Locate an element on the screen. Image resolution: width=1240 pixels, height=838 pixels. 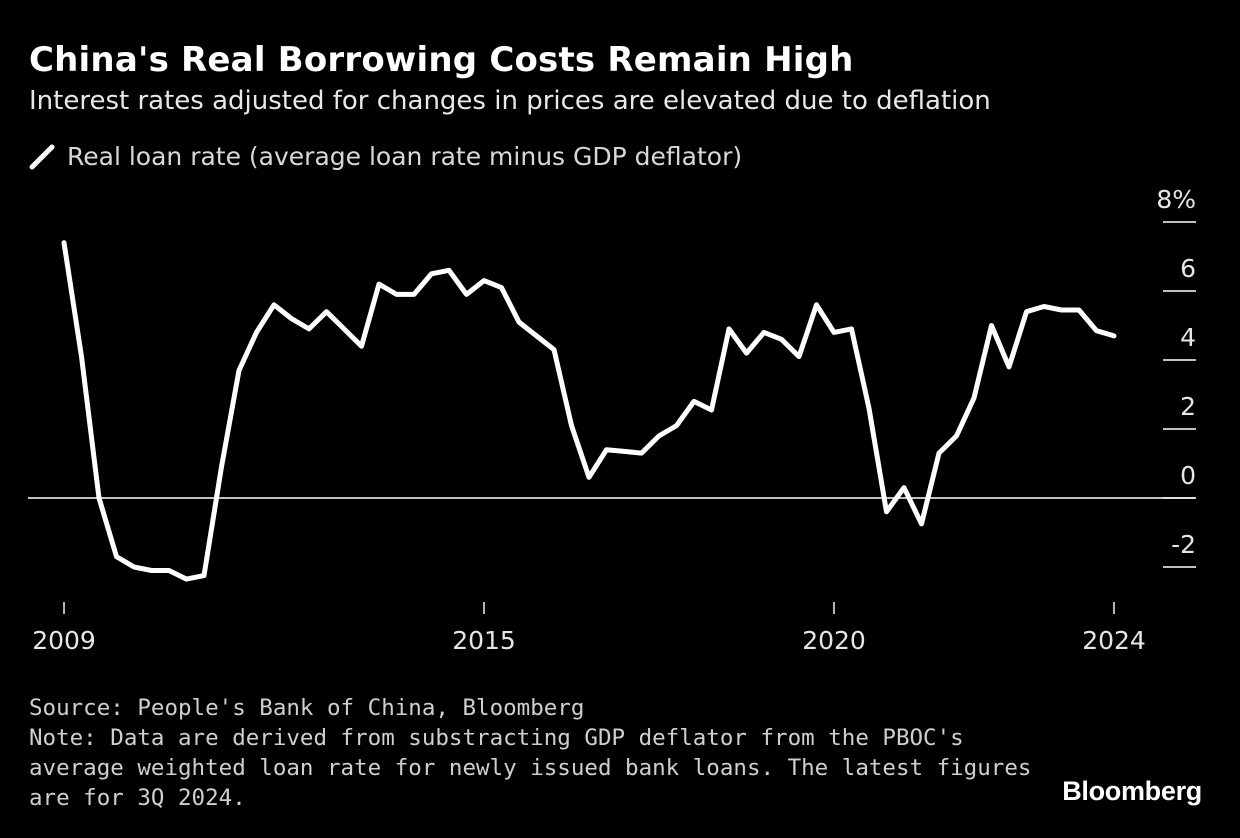
x-tick-label: 2024 is located at coordinates (1114, 640).